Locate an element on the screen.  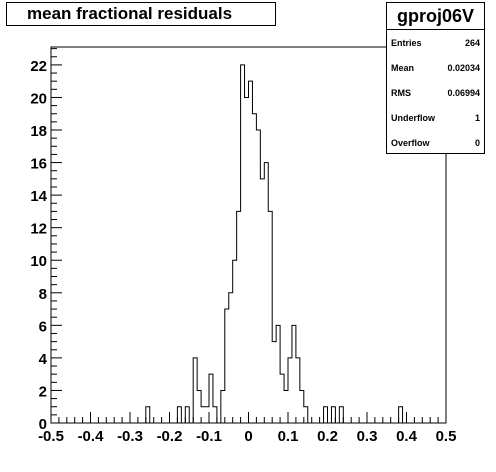
stats-label: Entries is located at coordinates (406, 43).